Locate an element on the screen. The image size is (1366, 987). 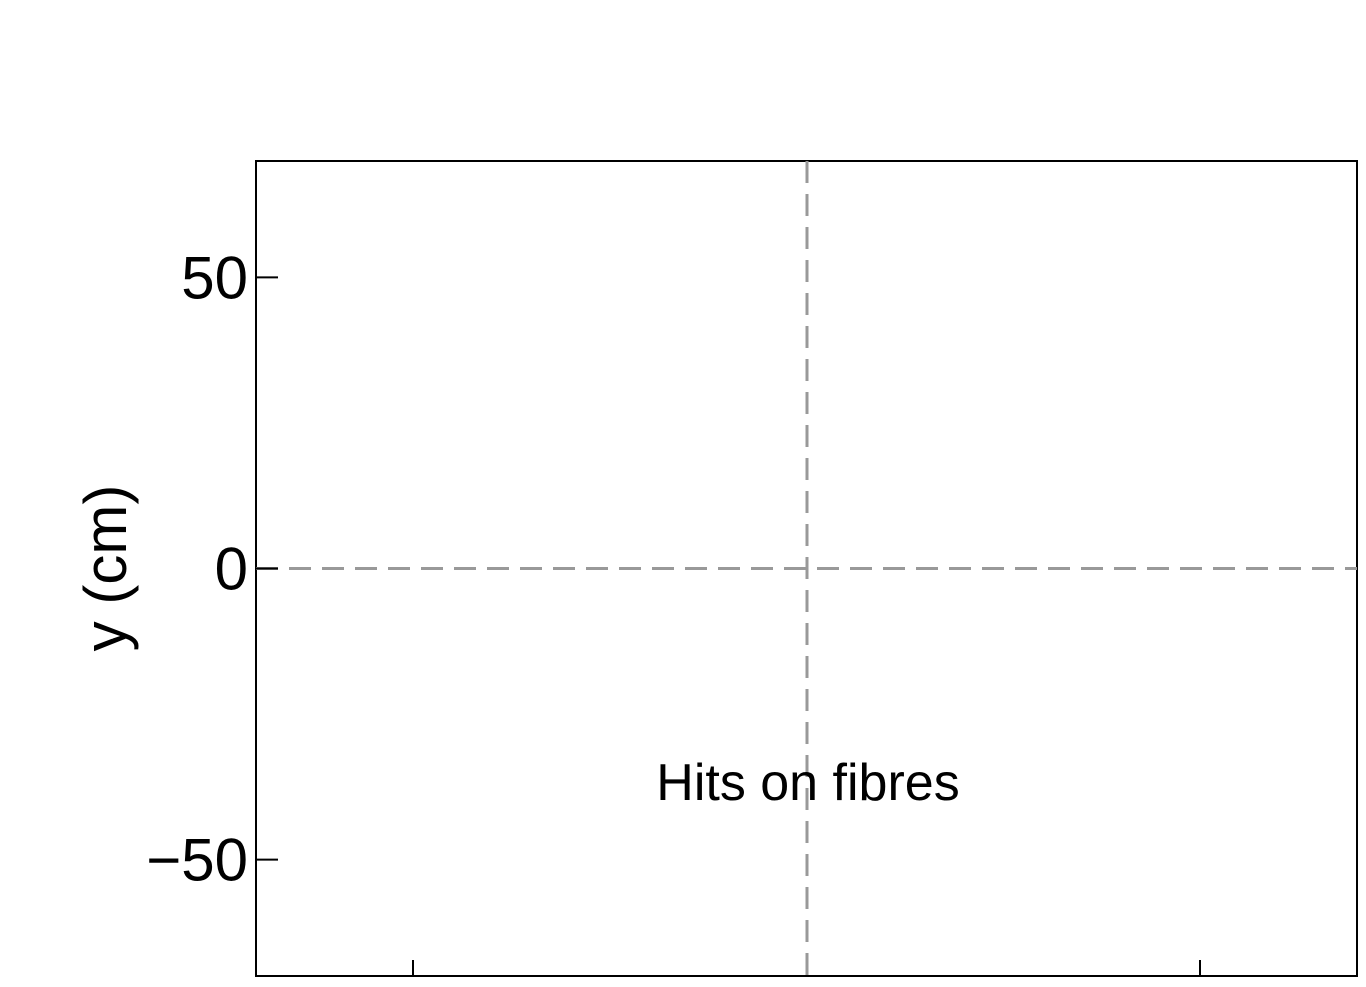
annotation-label: Hits on fibres is located at coordinates (807, 783).